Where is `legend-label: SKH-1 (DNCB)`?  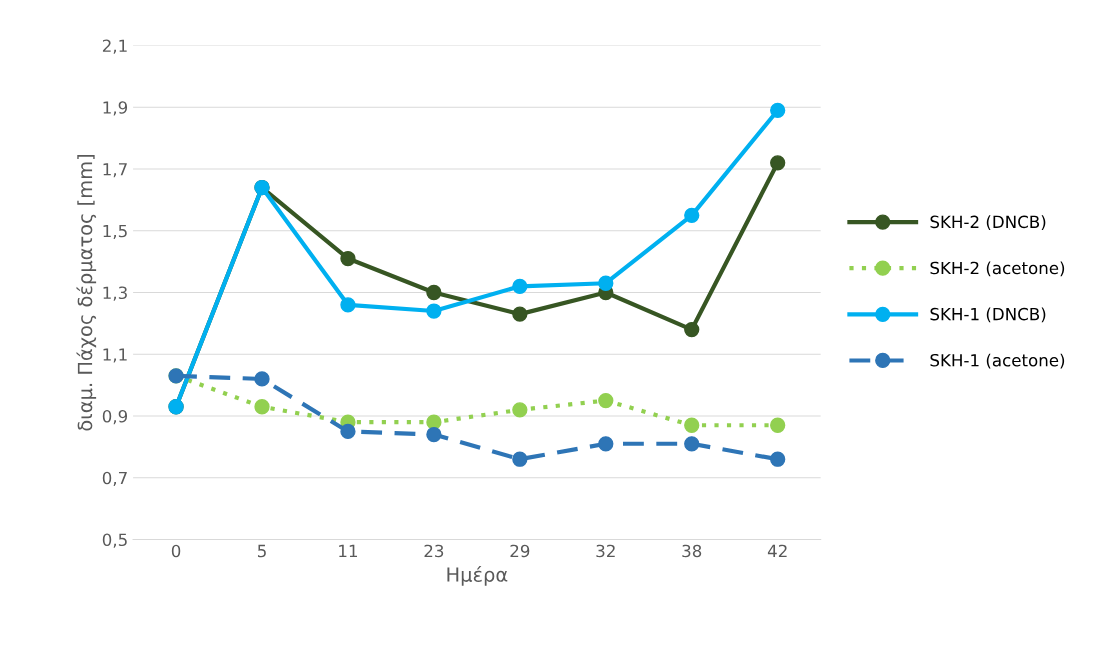 legend-label: SKH-1 (DNCB) is located at coordinates (988, 315).